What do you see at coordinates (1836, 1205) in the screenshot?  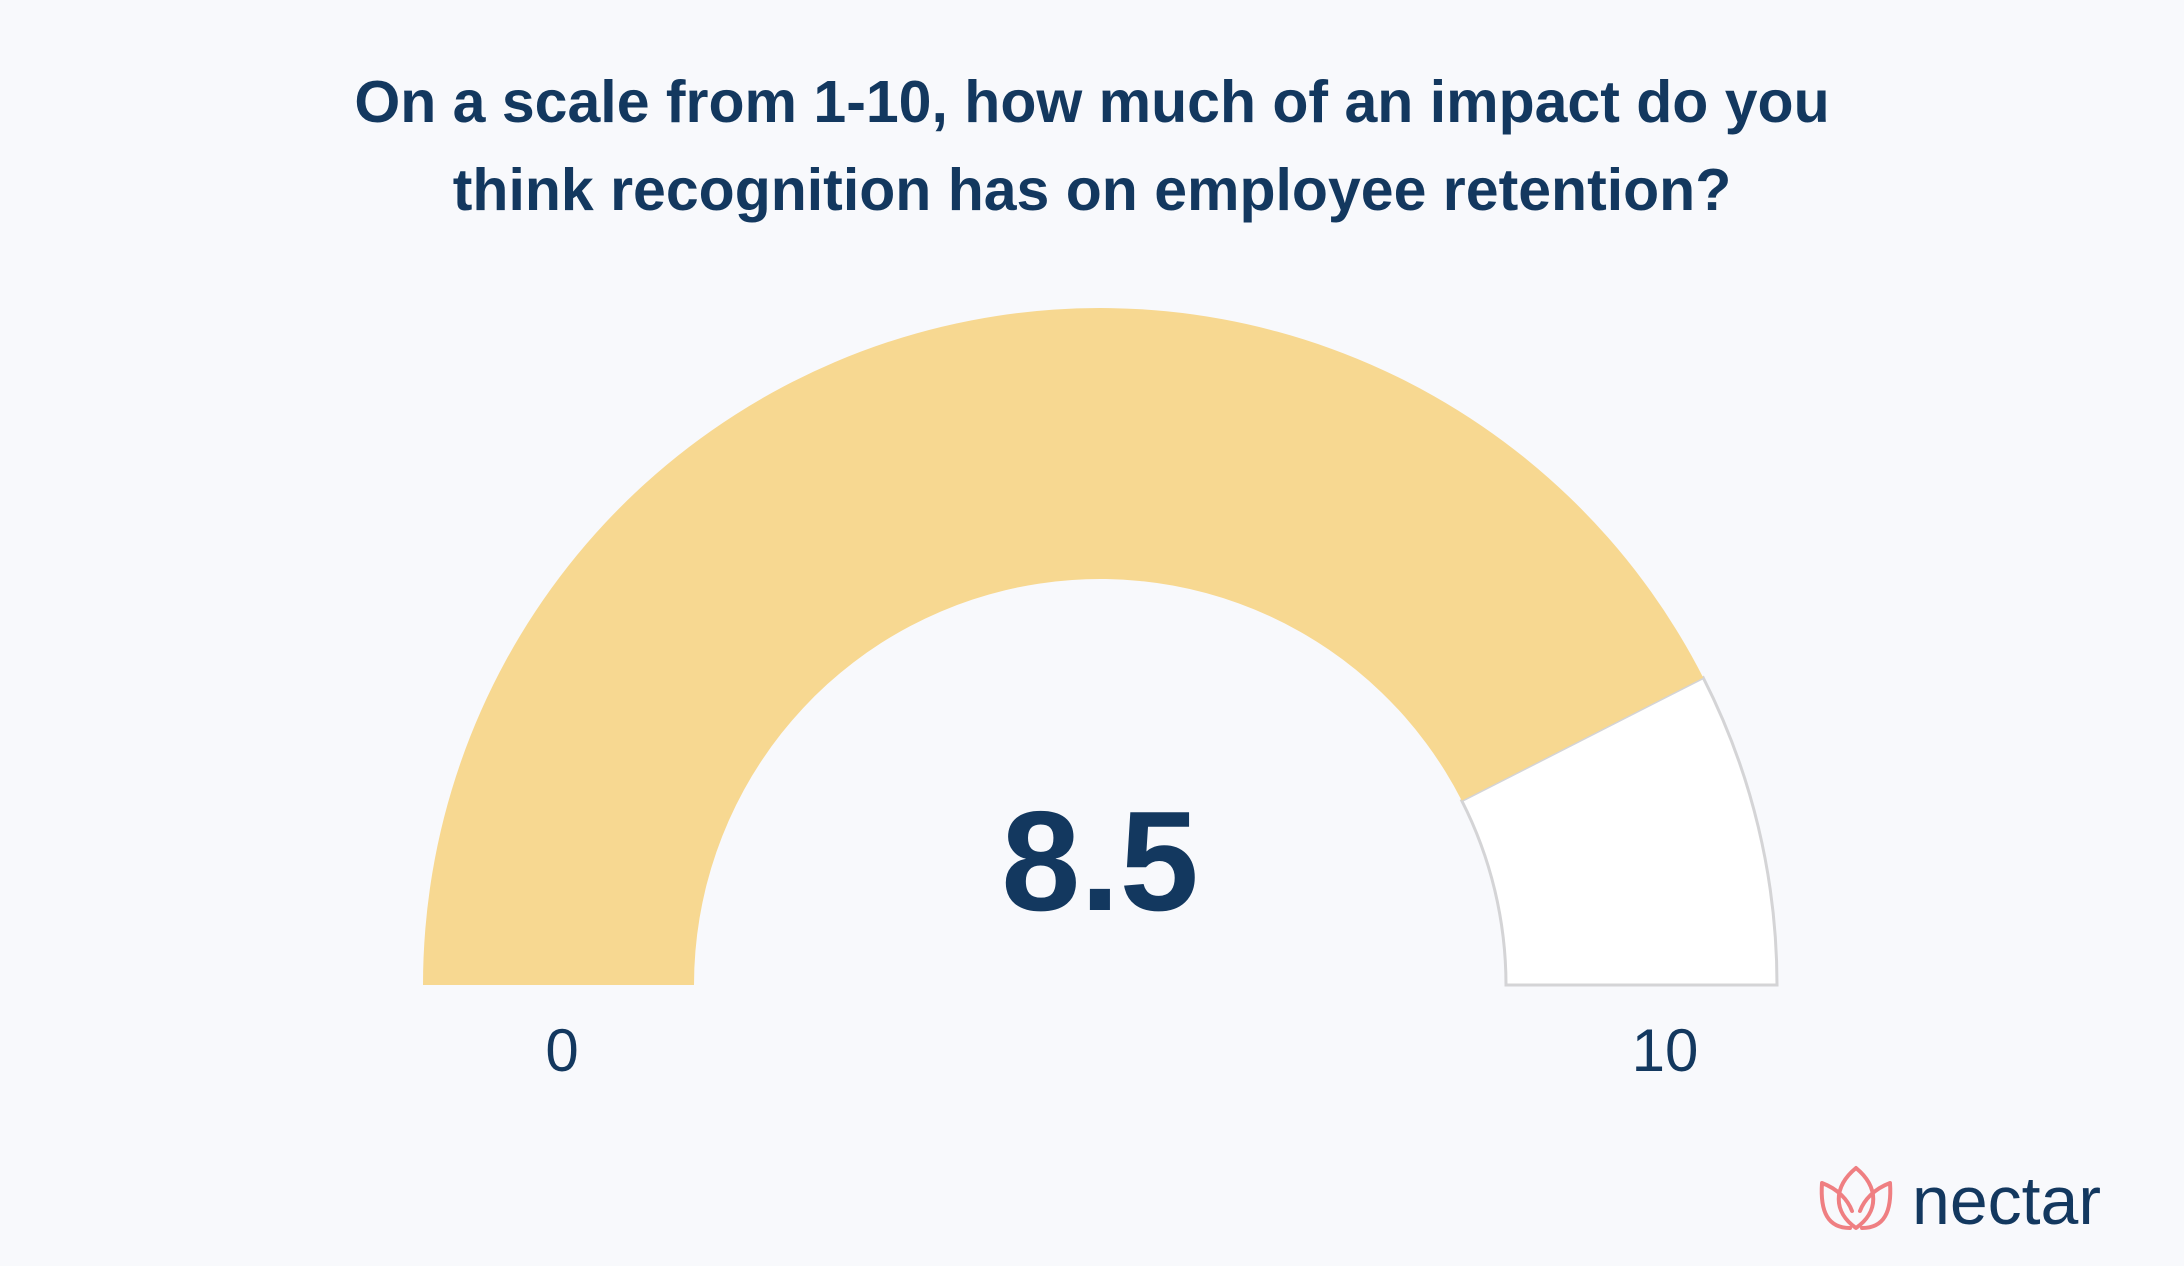 I see `lotus-petal-left` at bounding box center [1836, 1205].